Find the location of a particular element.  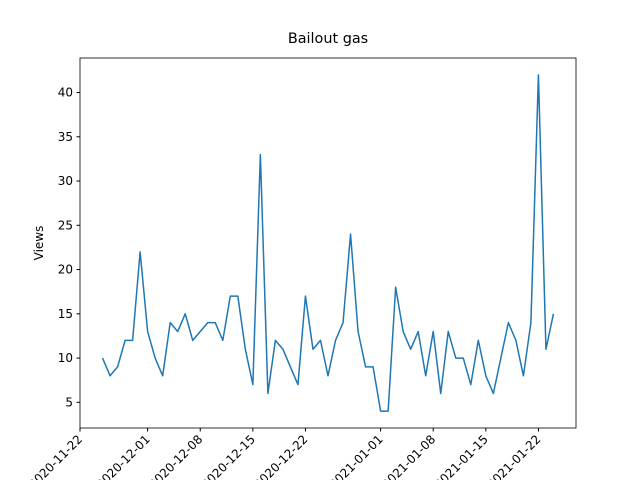

y-tick-label: 35 is located at coordinates (65, 137).